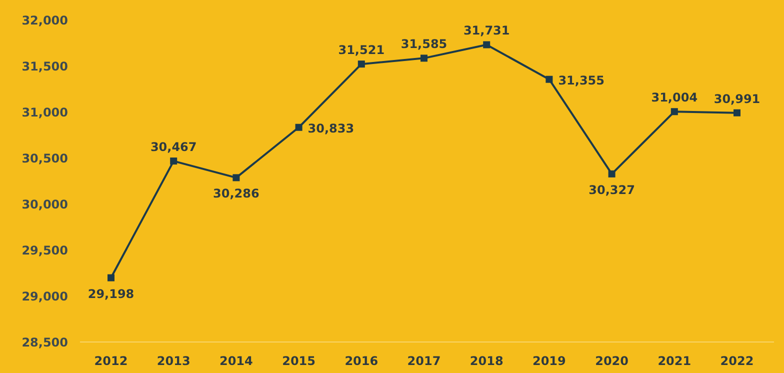 The width and height of the screenshot is (784, 373). Describe the element at coordinates (611, 189) in the screenshot. I see `data-label: 30,327` at that location.